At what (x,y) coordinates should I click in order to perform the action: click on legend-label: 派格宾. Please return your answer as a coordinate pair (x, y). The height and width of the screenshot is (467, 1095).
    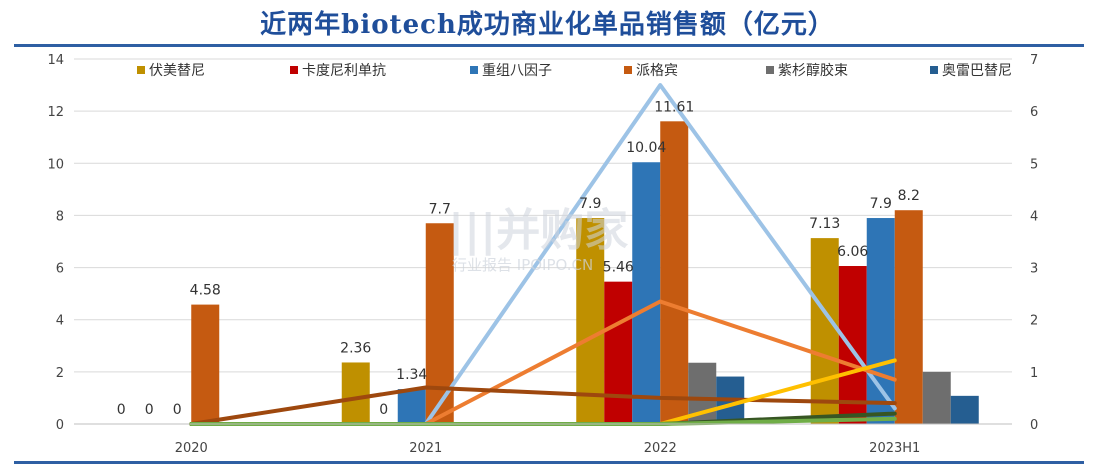
    Looking at the image, I should click on (657, 71).